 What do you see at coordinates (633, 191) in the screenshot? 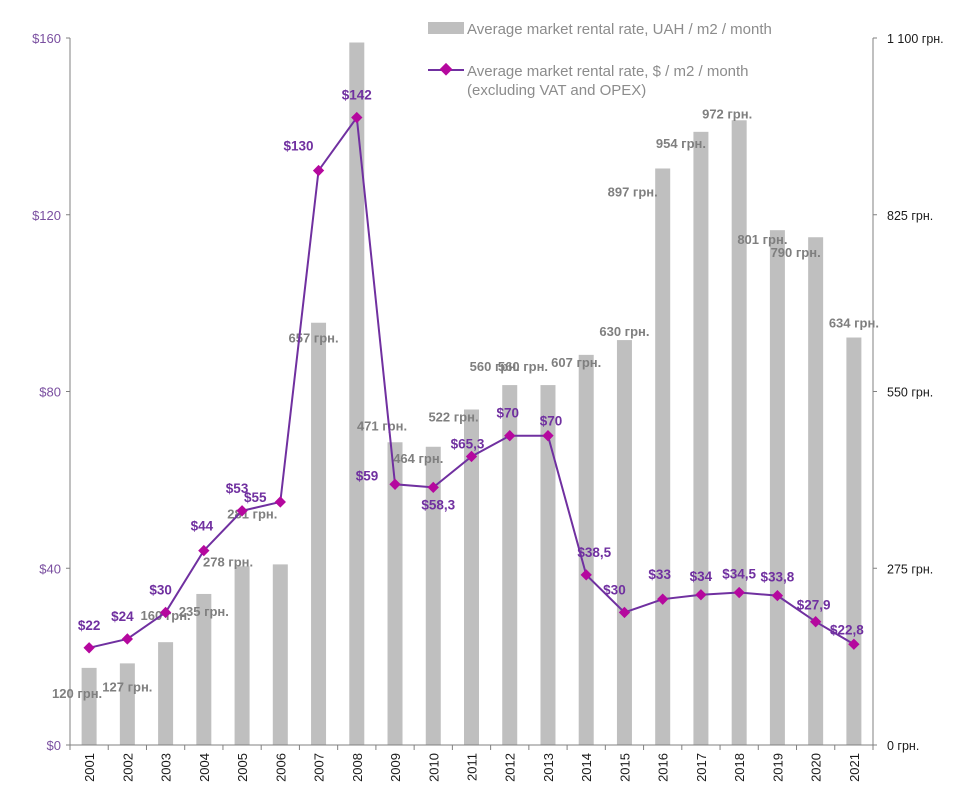
I see `bar-label-2016: 897 грн.` at bounding box center [633, 191].